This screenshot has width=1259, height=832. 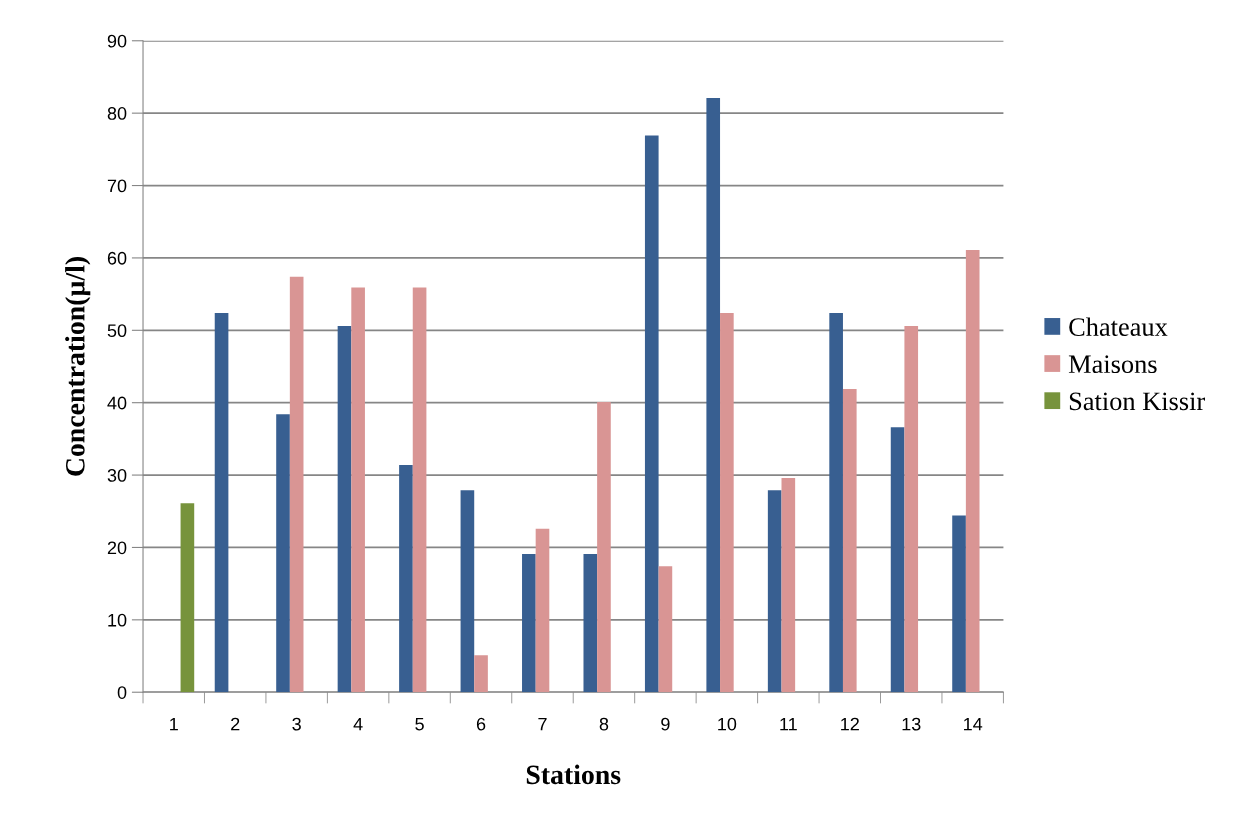 What do you see at coordinates (419, 724) in the screenshot?
I see `x-tick-label: 5` at bounding box center [419, 724].